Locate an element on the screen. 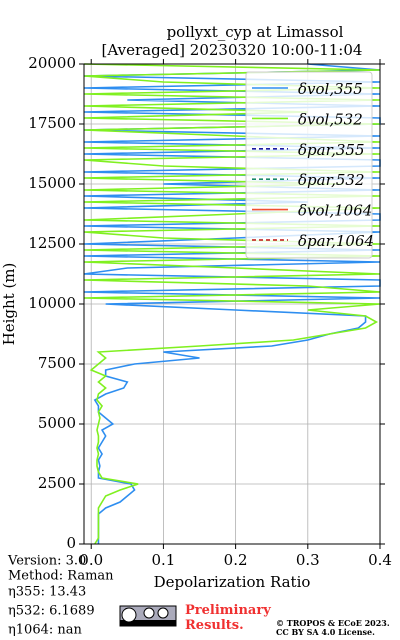 The width and height of the screenshot is (400, 640). legend-box is located at coordinates (309, 165).